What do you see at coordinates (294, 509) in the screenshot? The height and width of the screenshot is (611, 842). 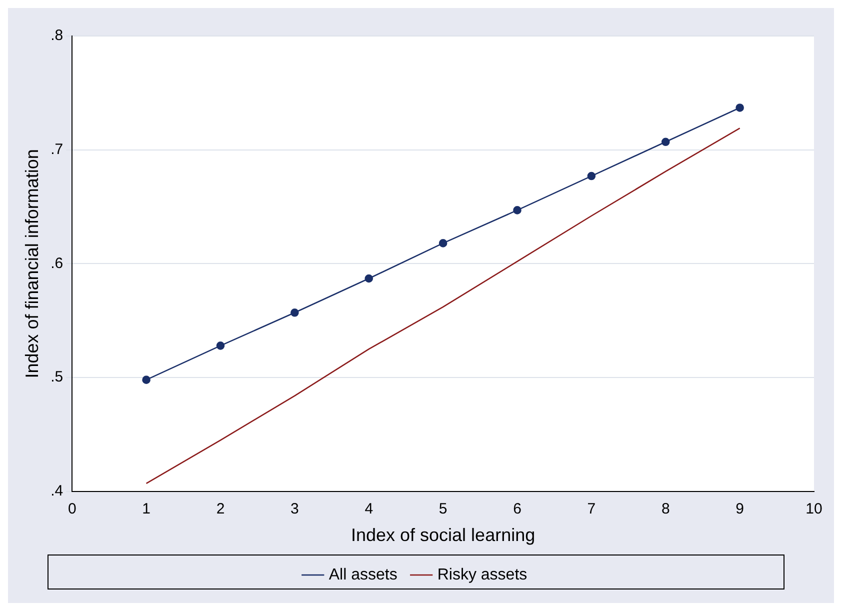 I see `x-tick-label: 3` at bounding box center [294, 509].